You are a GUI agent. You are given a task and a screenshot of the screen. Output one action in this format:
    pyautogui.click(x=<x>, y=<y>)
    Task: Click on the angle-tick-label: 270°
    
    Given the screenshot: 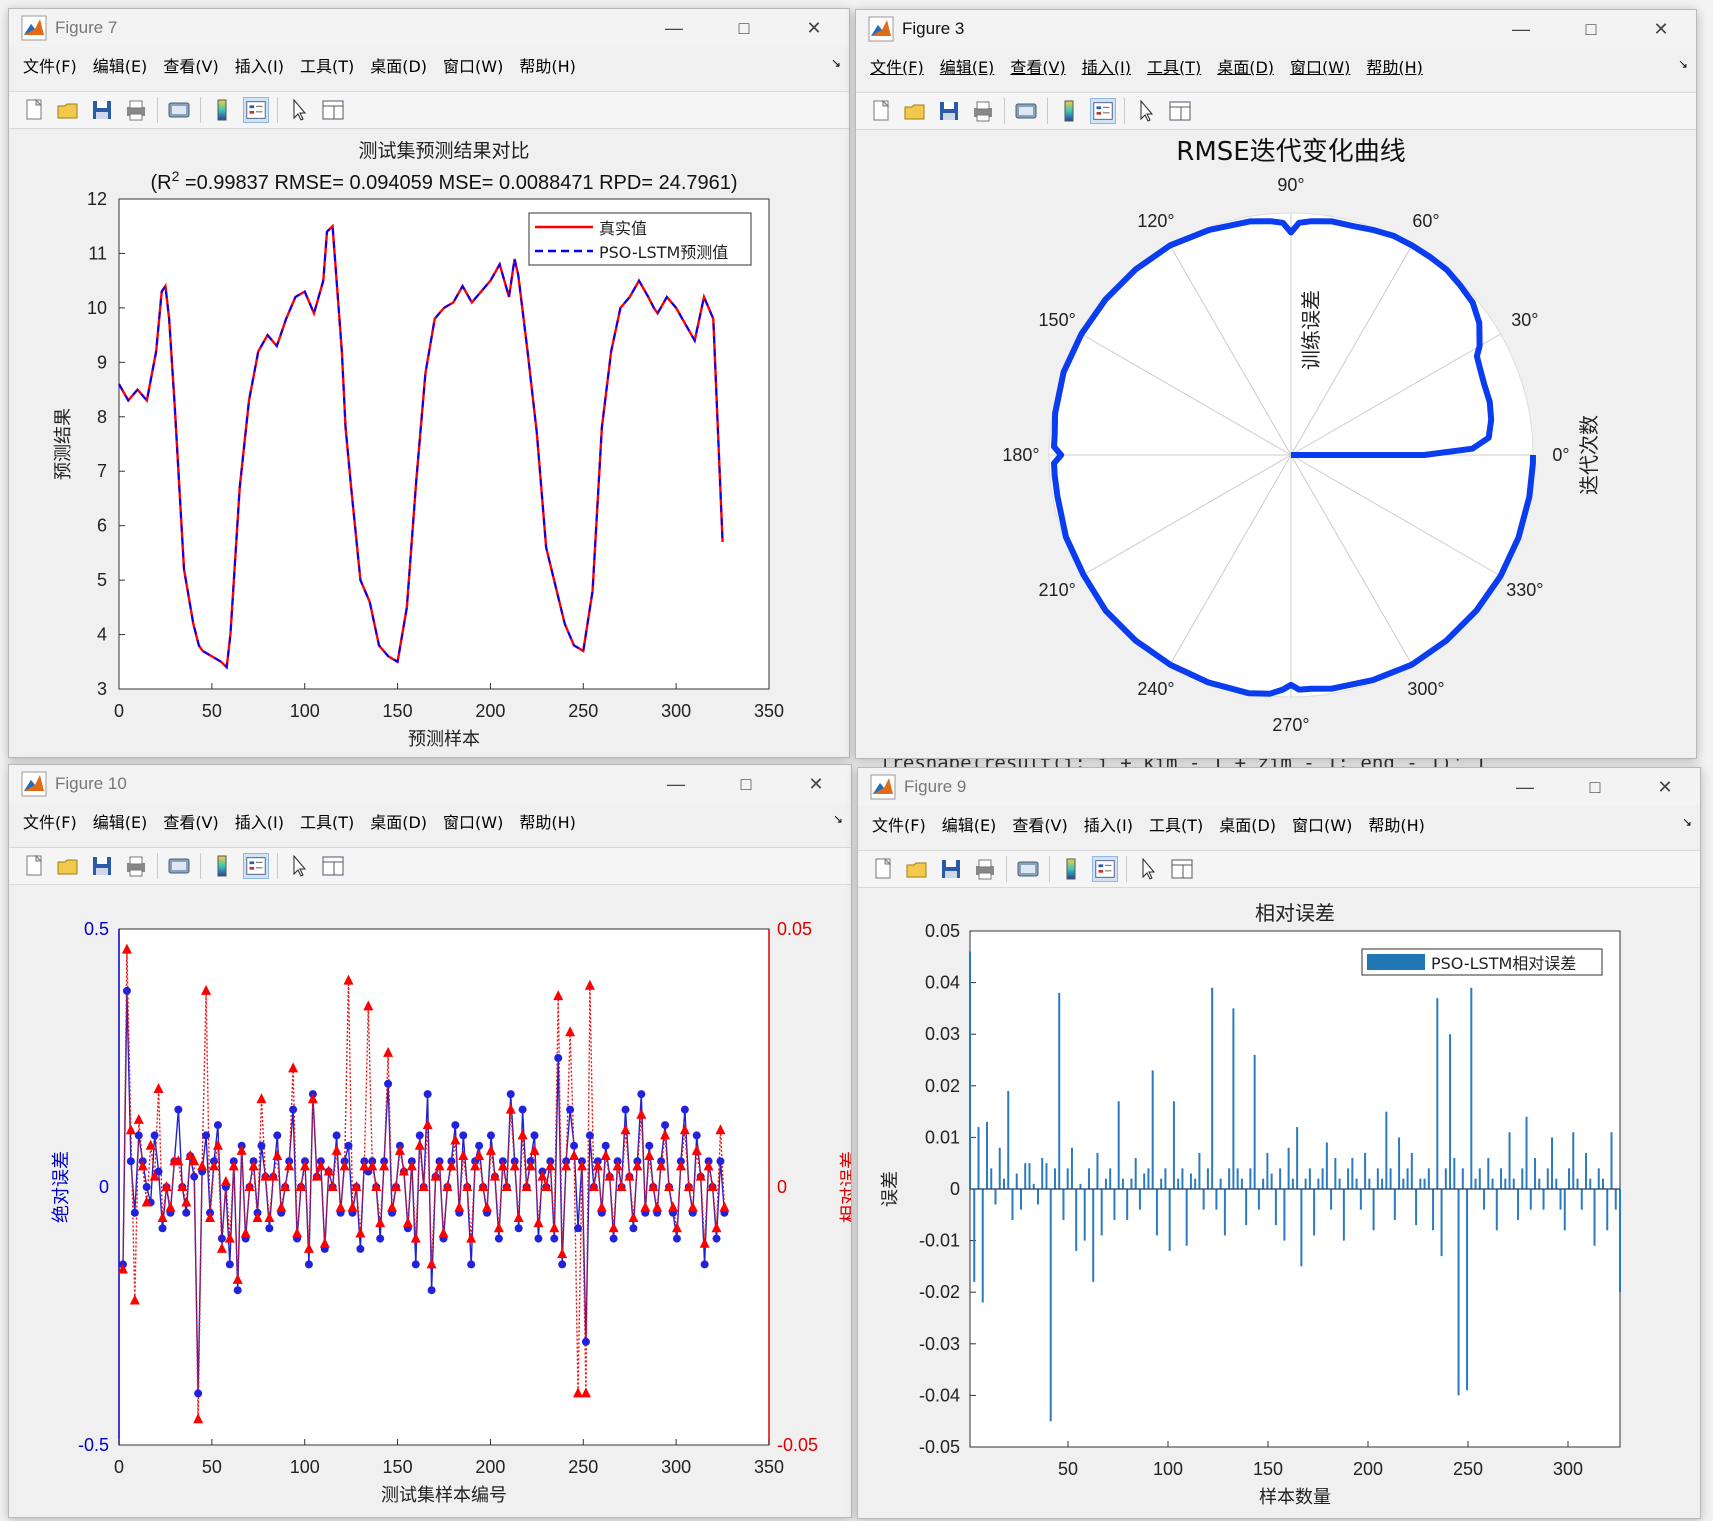 What is the action you would take?
    pyautogui.click(x=1290, y=725)
    